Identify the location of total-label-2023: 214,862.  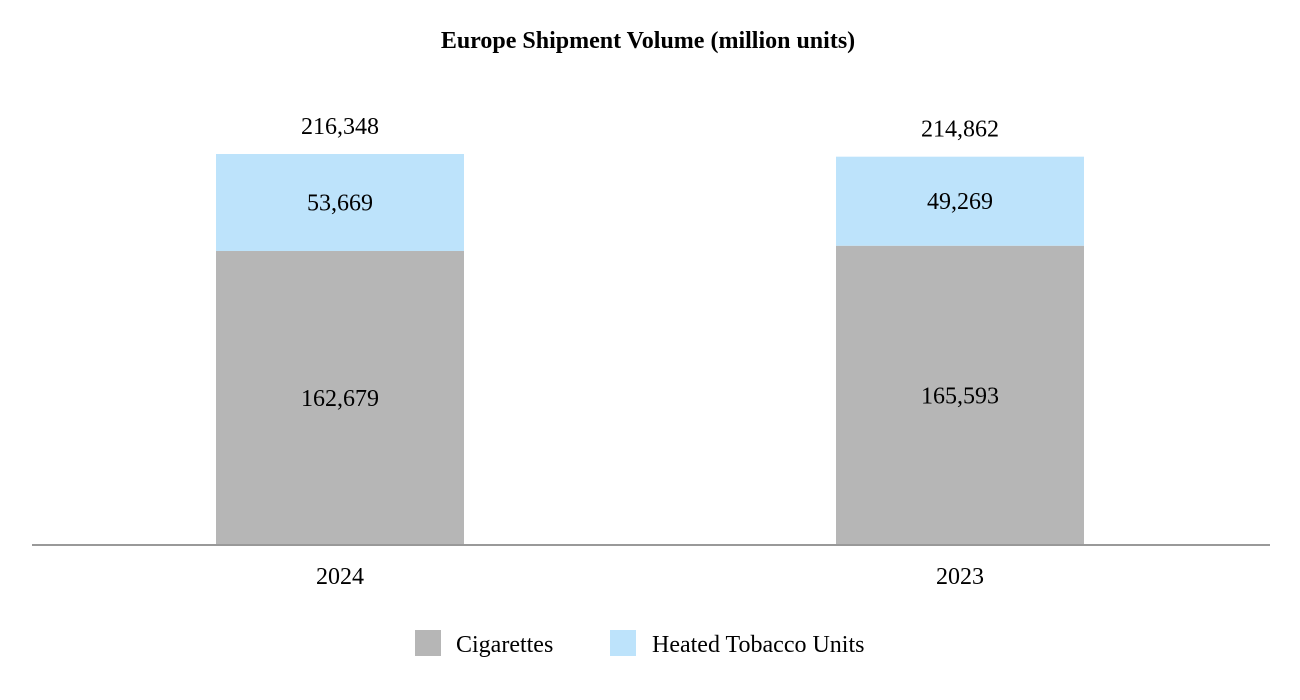
(960, 130).